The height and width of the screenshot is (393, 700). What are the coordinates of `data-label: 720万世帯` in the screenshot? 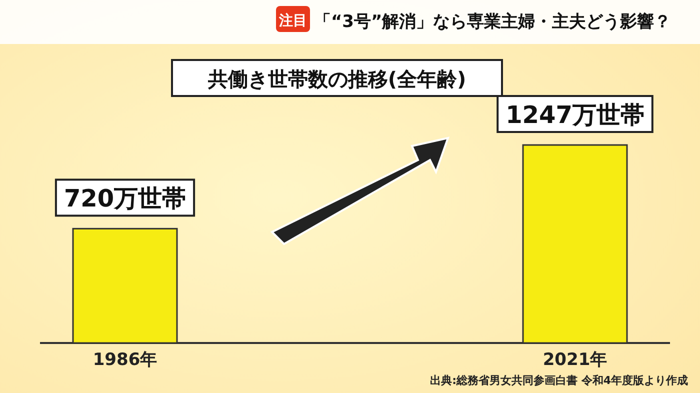 It's located at (125, 198).